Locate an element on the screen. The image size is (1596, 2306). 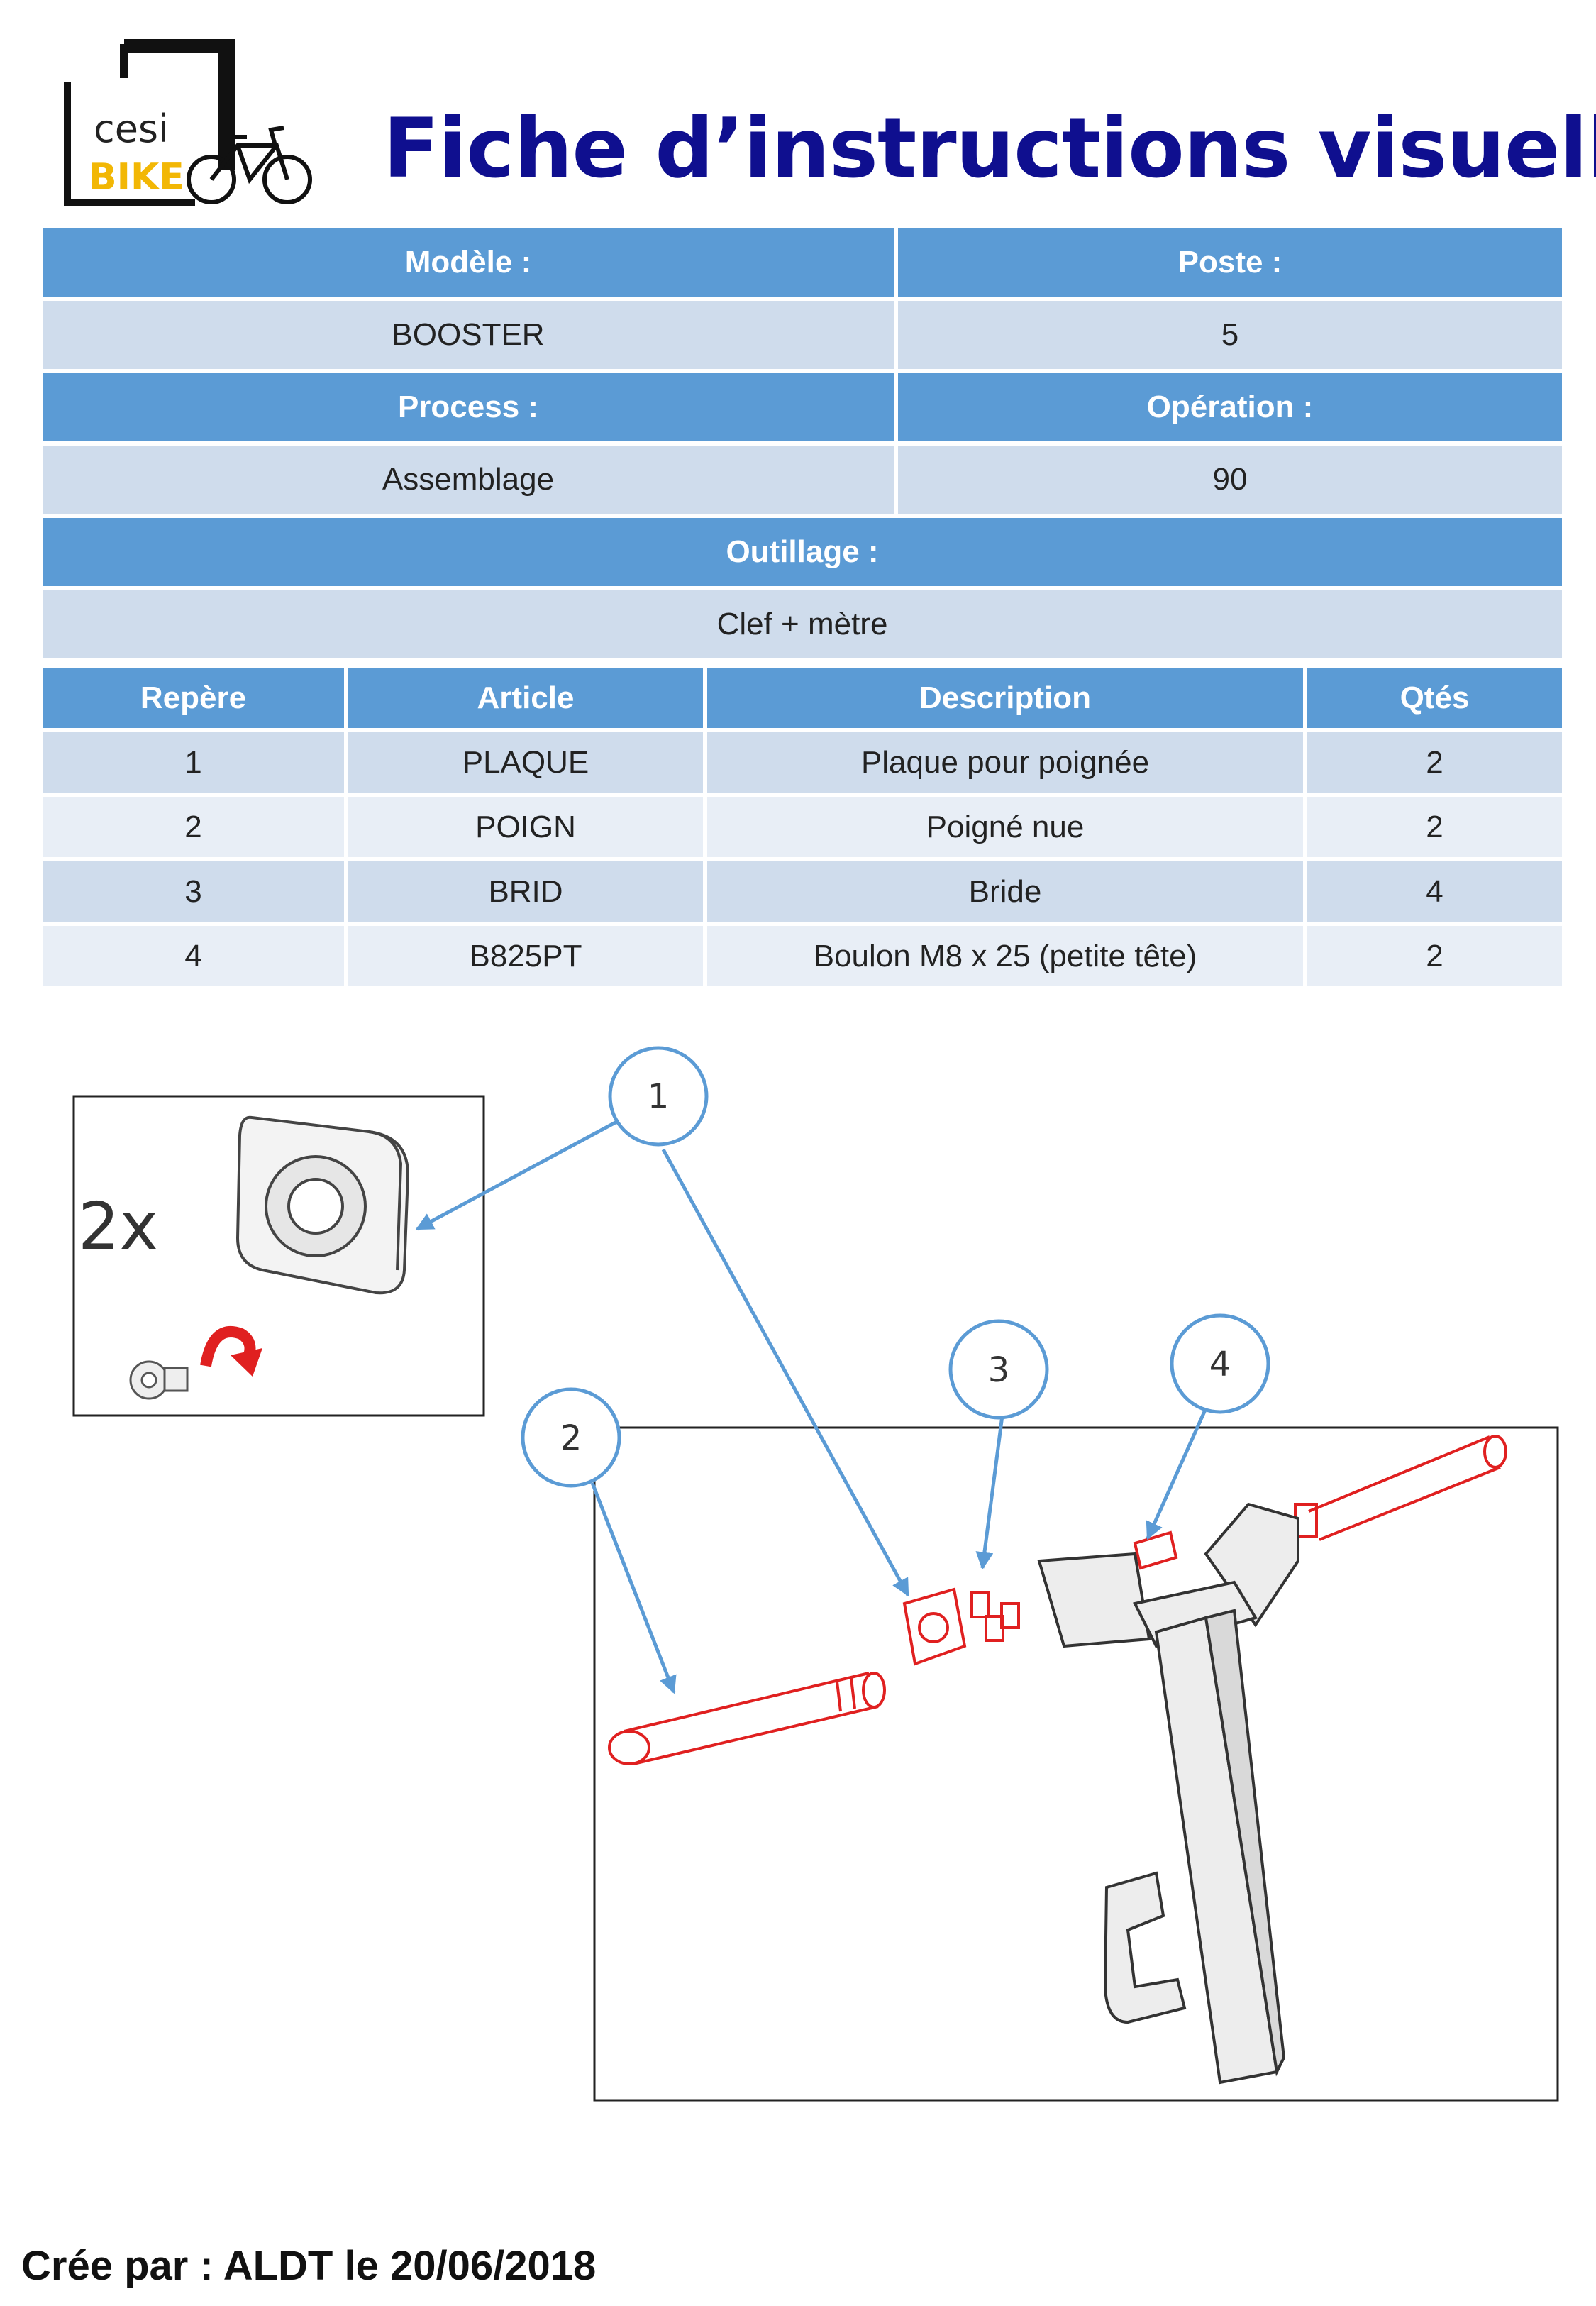
table-row: 4 B825PT Boulon M8 x 25 (petite tête) 2 is located at coordinates (802, 956).